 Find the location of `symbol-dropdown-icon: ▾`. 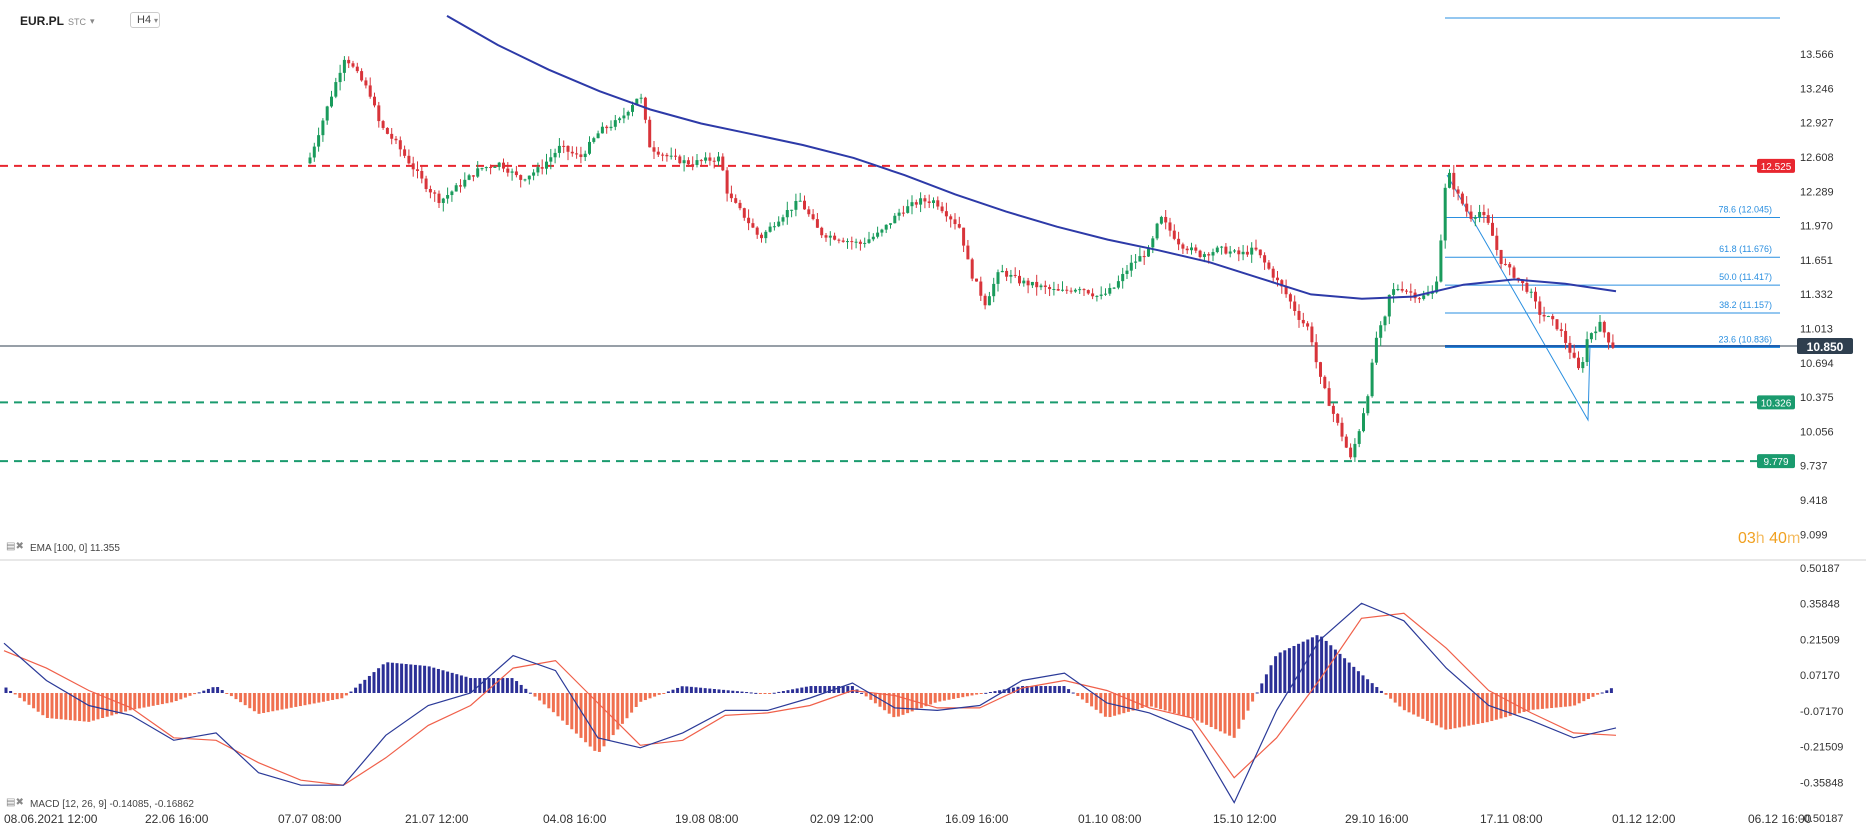

symbol-dropdown-icon: ▾ is located at coordinates (92, 21).